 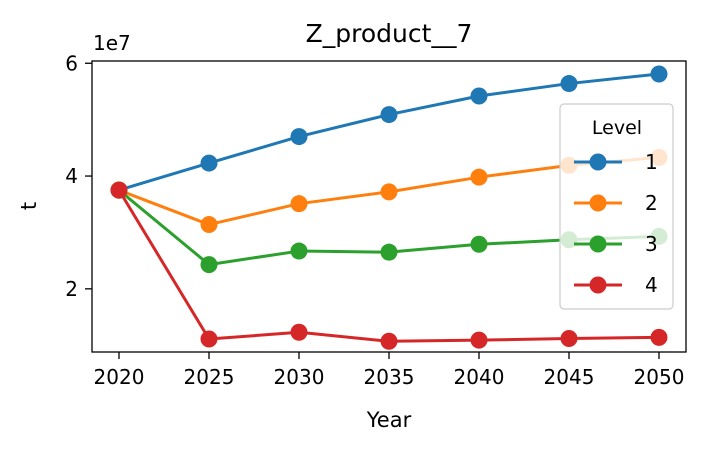 What do you see at coordinates (389, 33) in the screenshot?
I see `chart-title: Z_product__7` at bounding box center [389, 33].